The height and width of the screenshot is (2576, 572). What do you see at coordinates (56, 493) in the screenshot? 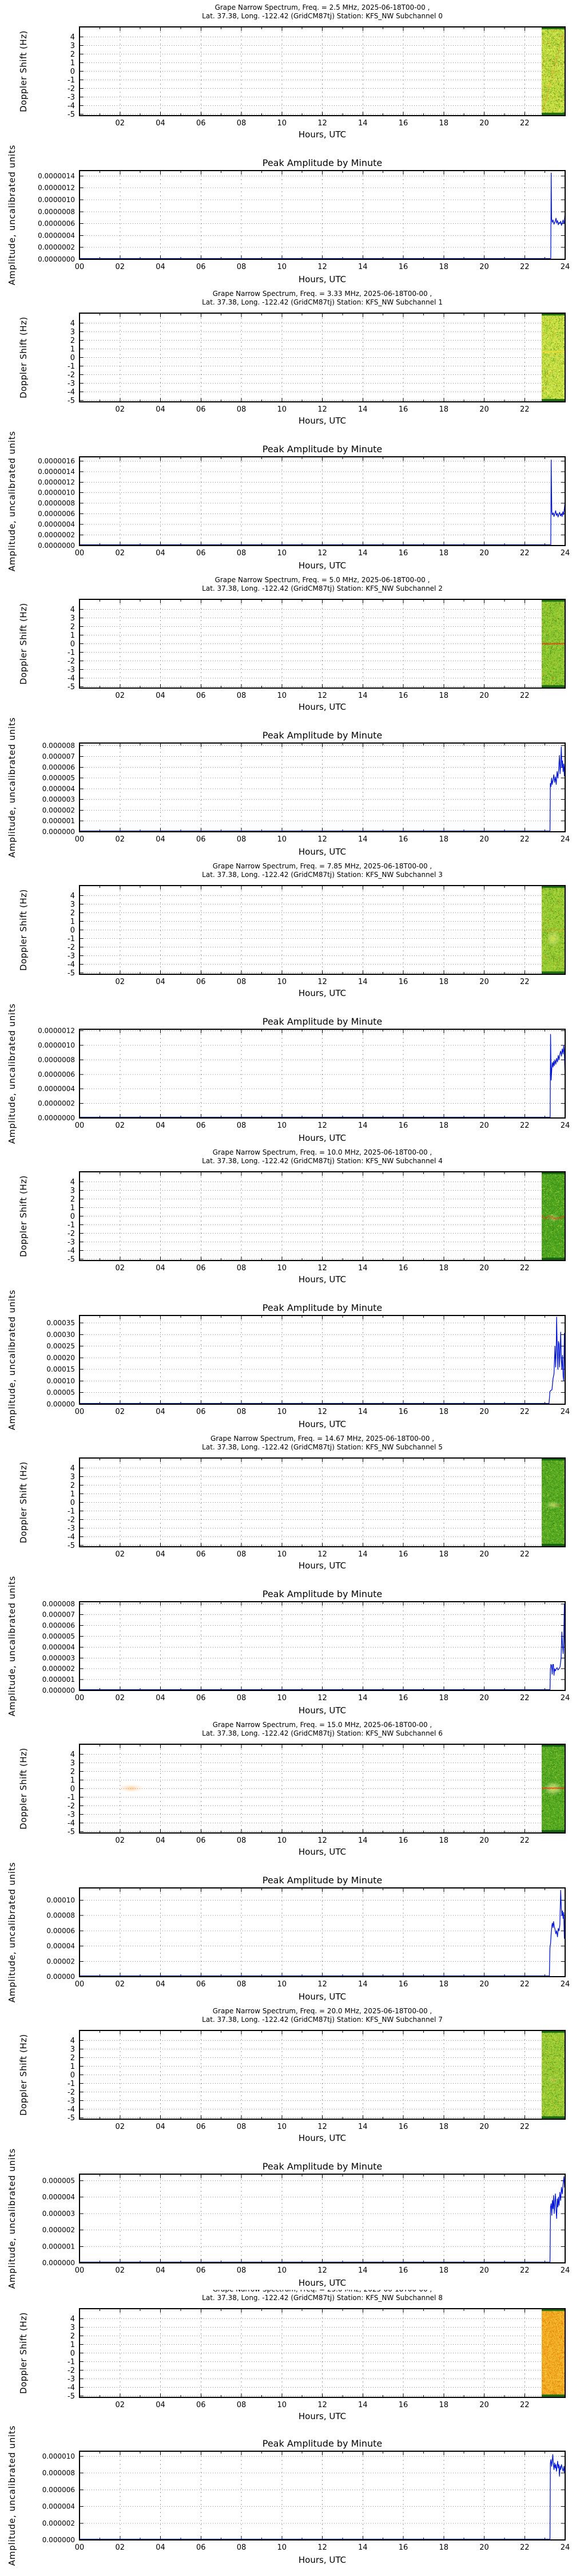
I see `amplitude-ytick-label: 0.0000010` at bounding box center [56, 493].